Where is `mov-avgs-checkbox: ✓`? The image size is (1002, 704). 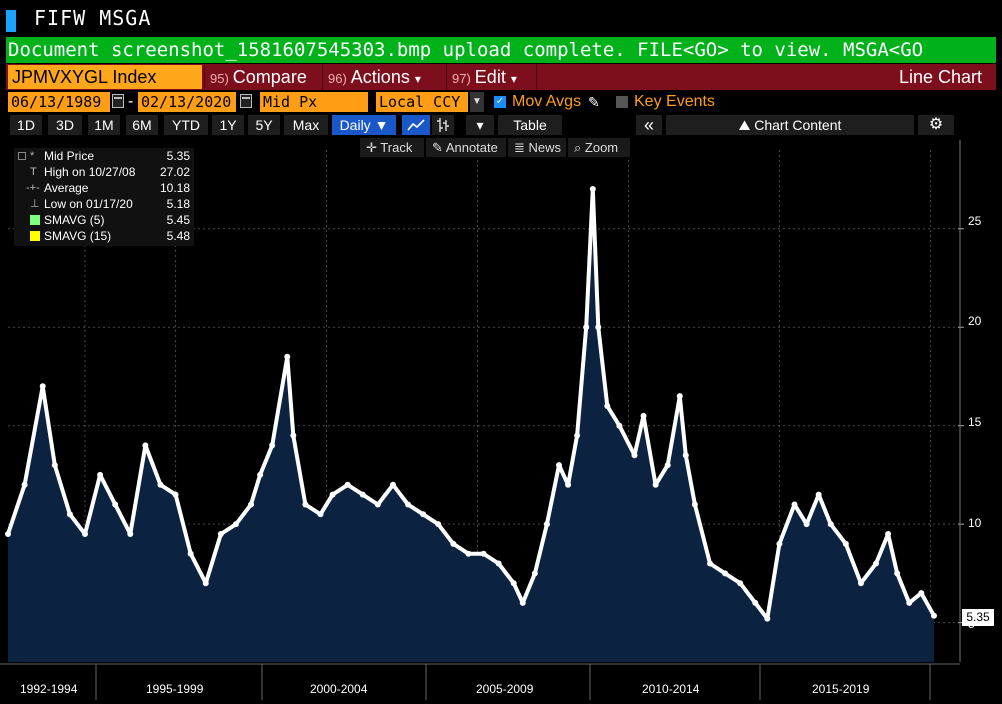 mov-avgs-checkbox: ✓ is located at coordinates (500, 102).